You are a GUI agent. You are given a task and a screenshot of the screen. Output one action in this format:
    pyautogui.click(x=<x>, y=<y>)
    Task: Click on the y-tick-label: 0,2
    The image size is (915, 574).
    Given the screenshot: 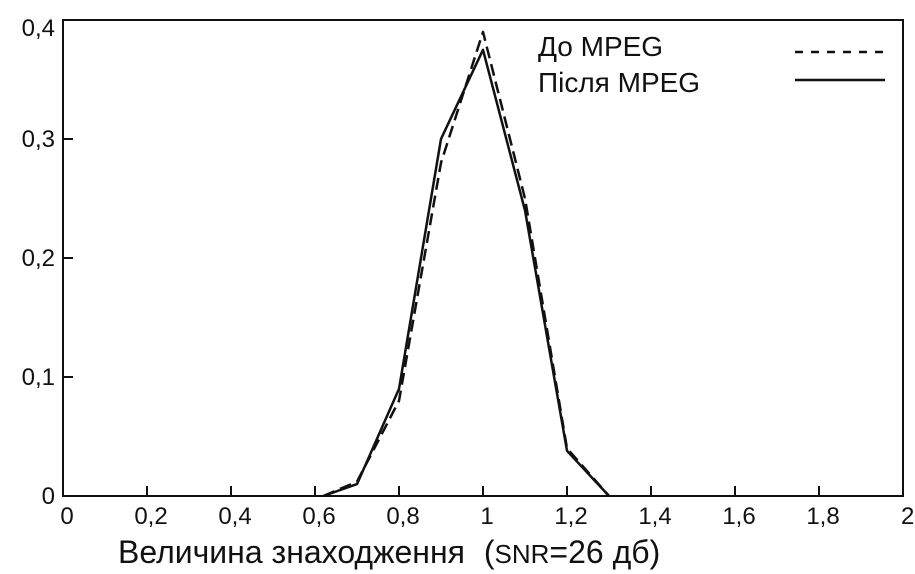 What is the action you would take?
    pyautogui.click(x=38, y=258)
    